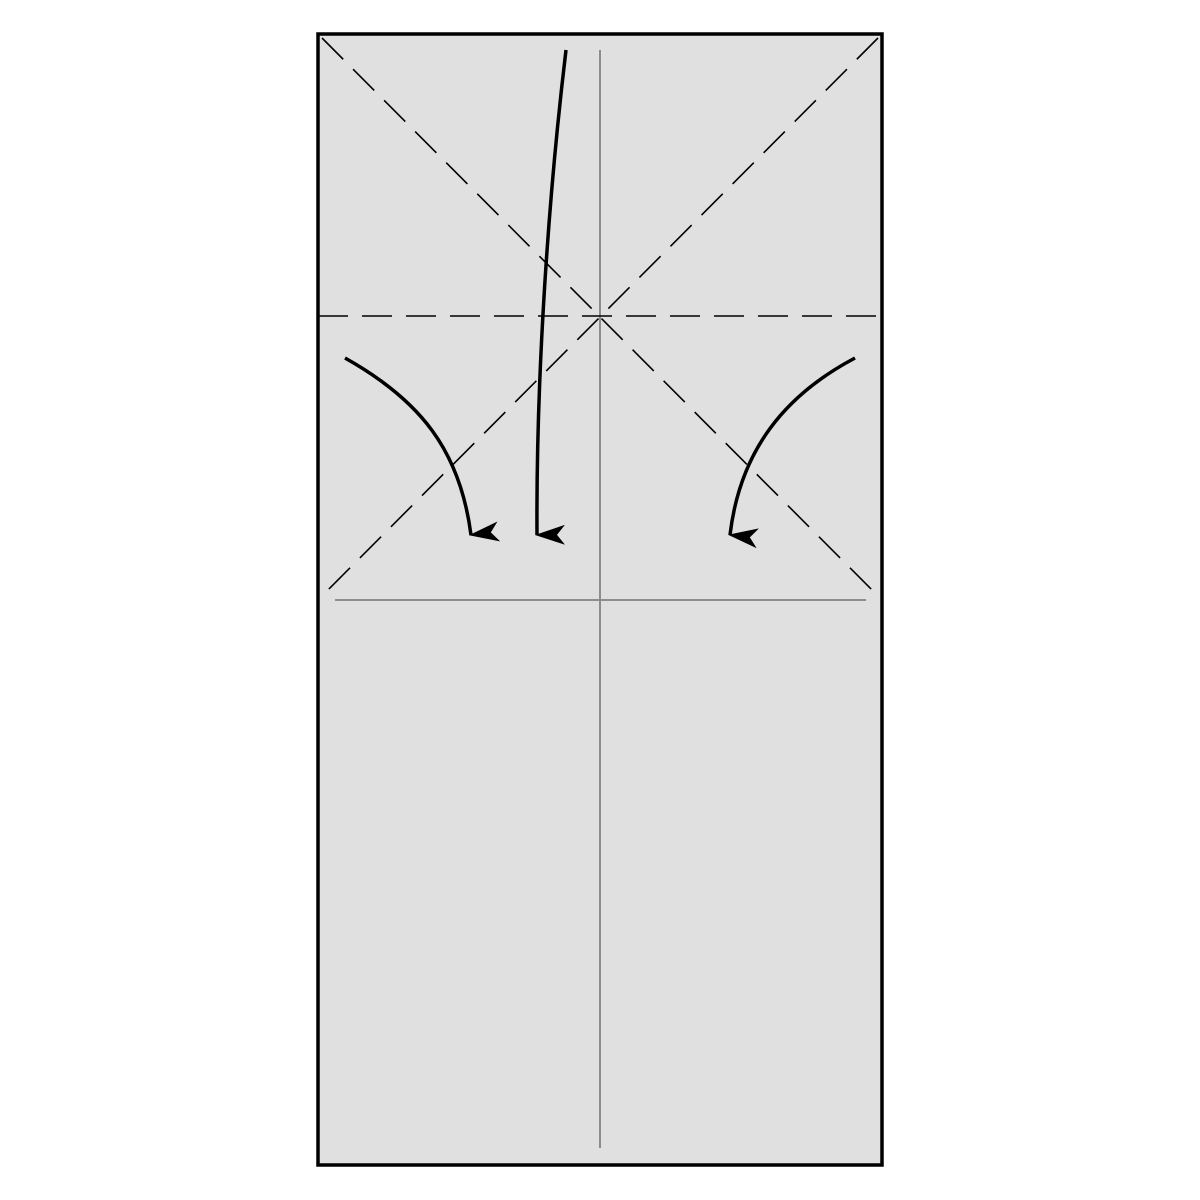 The height and width of the screenshot is (1200, 1200). I want to click on fold-arrow-top, so click(551, 297).